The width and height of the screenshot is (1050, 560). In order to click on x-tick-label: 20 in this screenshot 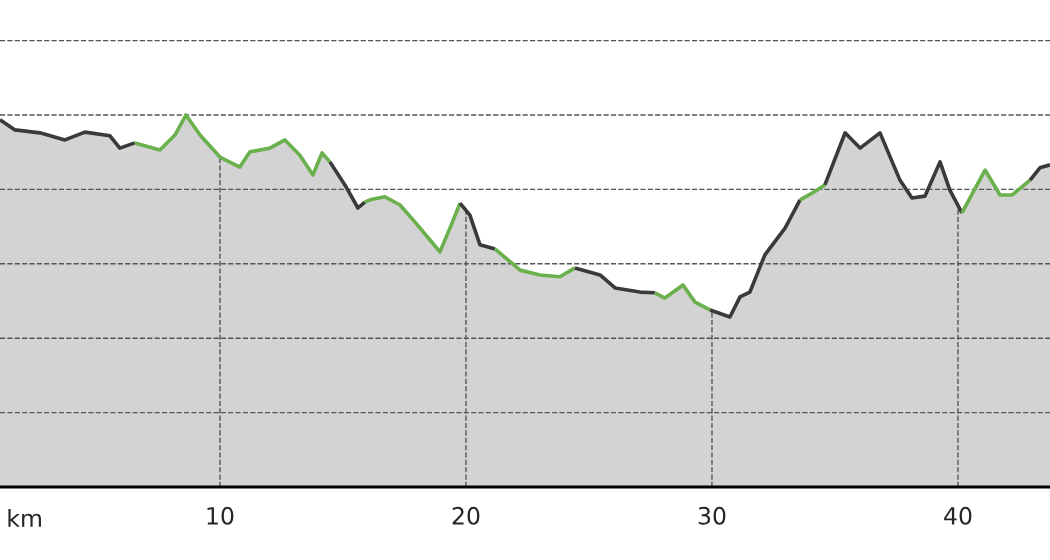, I will do `click(466, 515)`.